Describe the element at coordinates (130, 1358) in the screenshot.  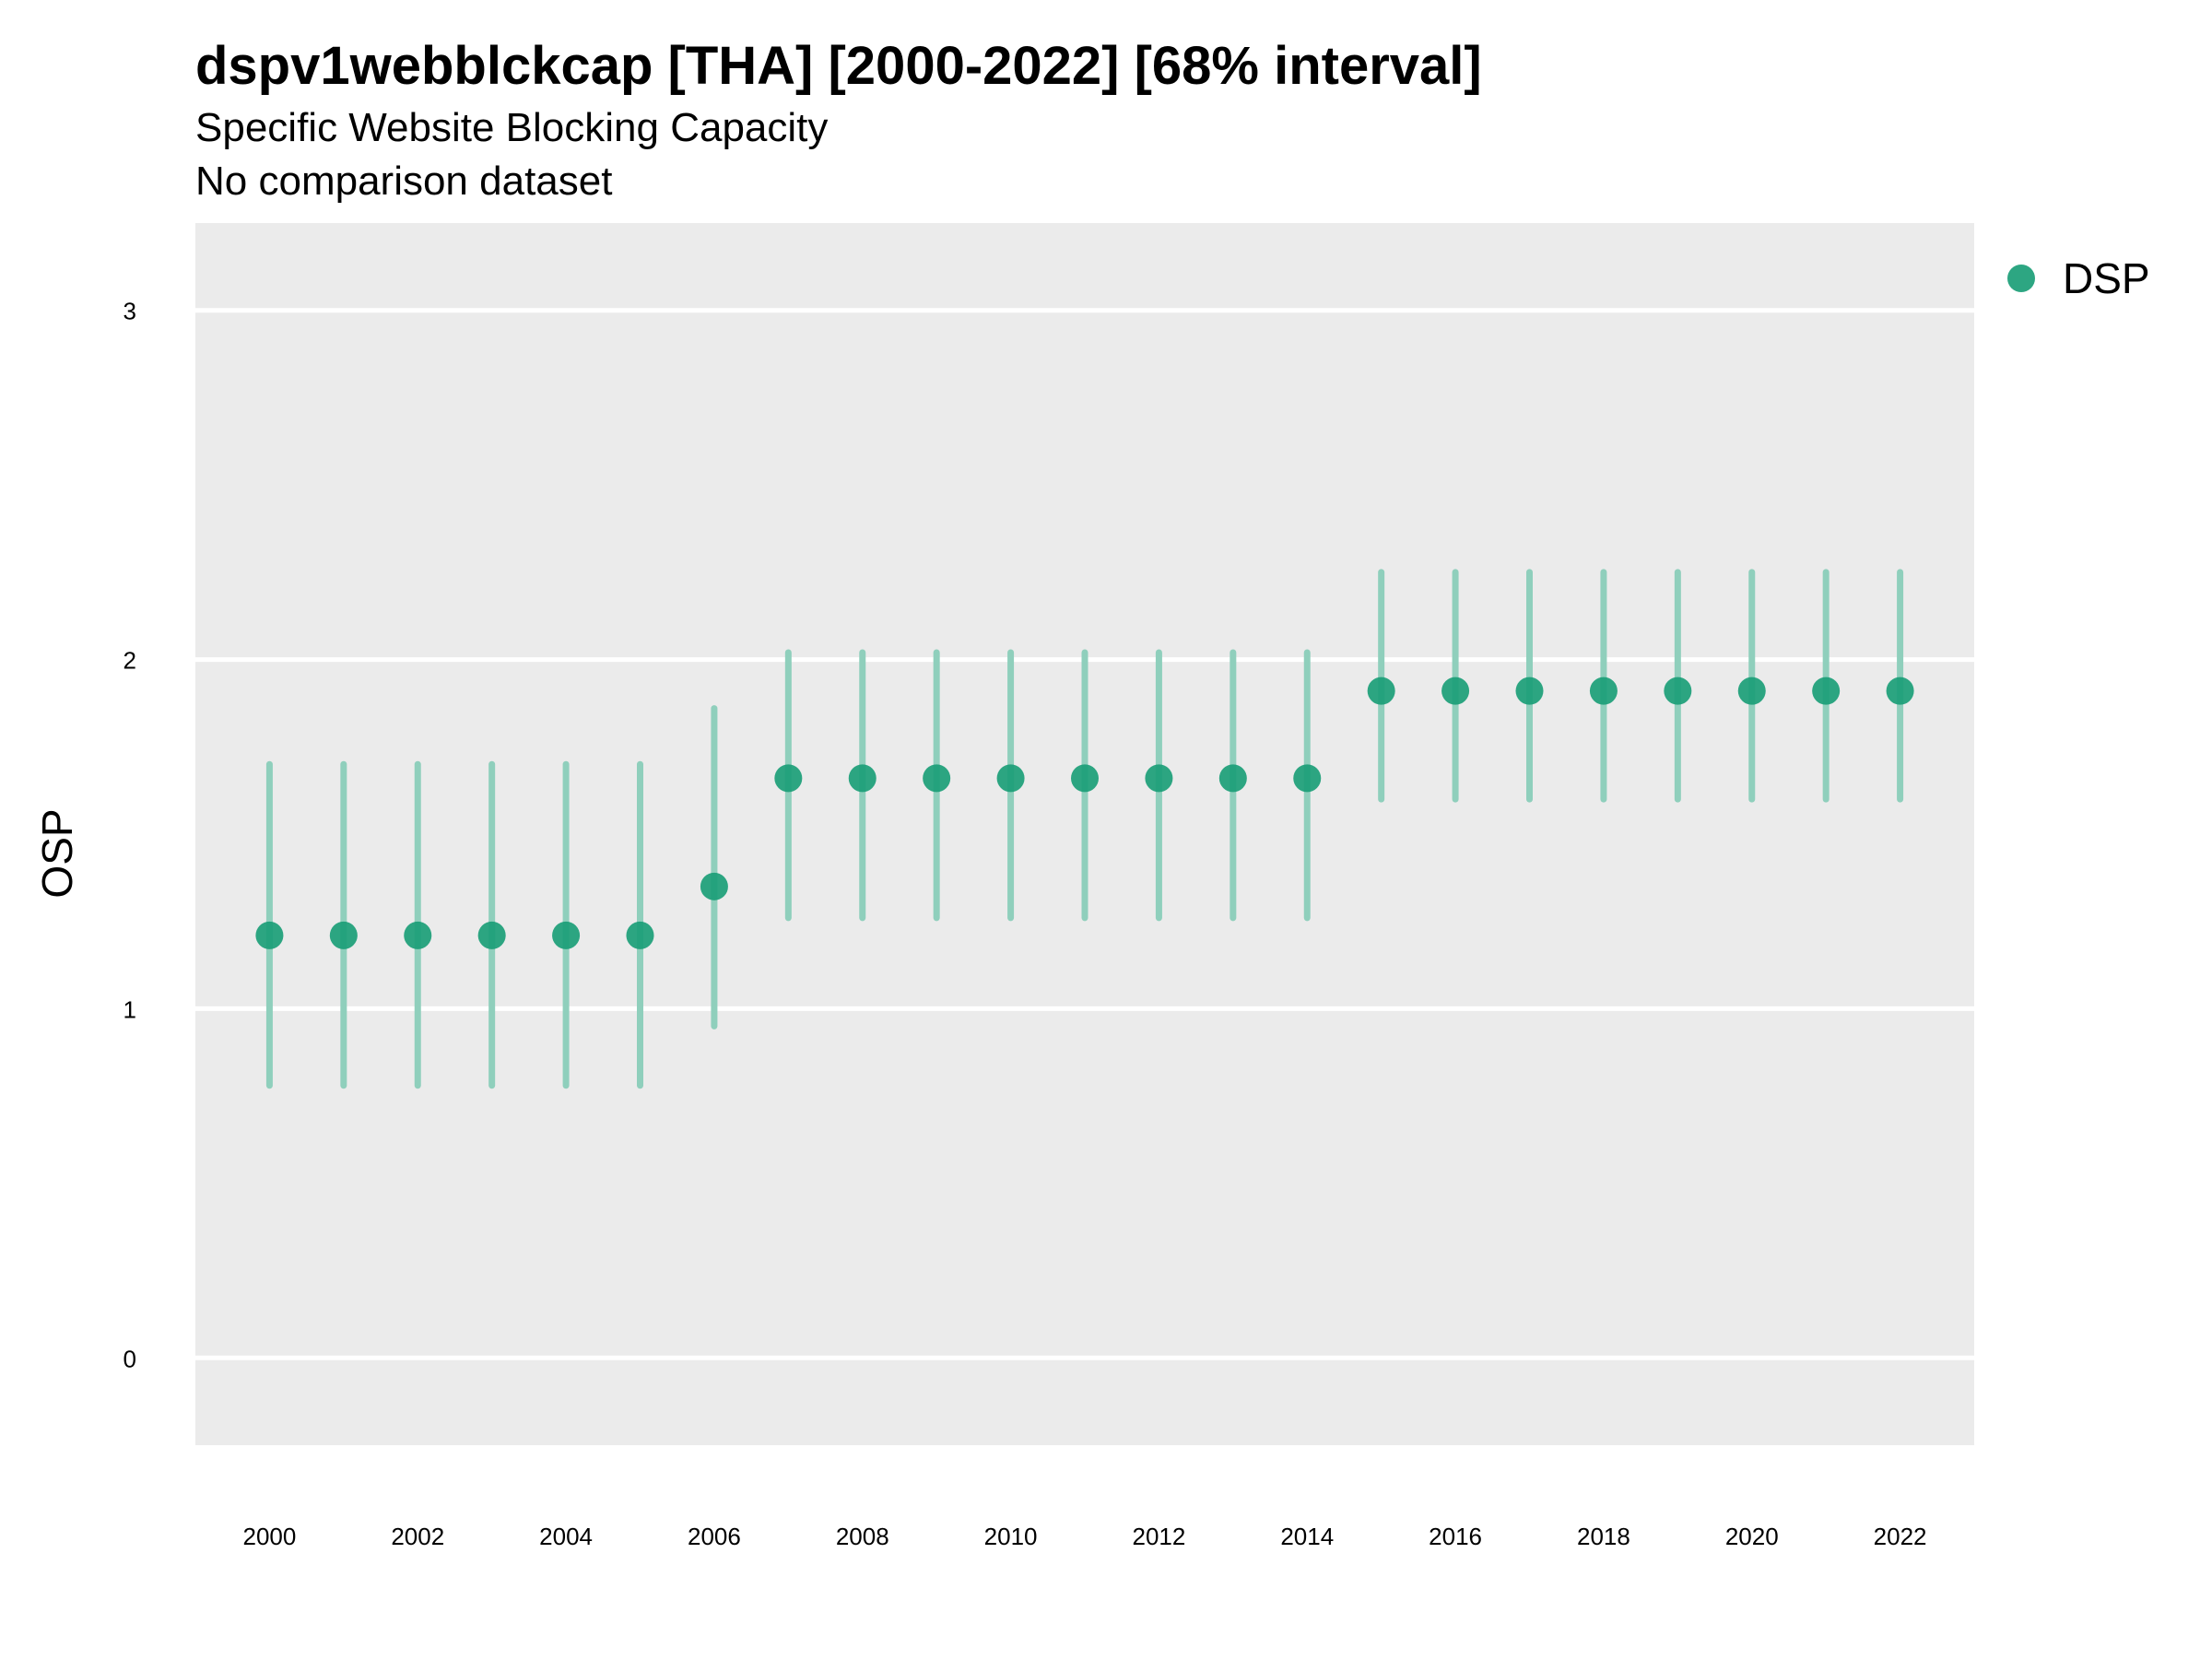
I see `y-tick-label: 0` at that location.